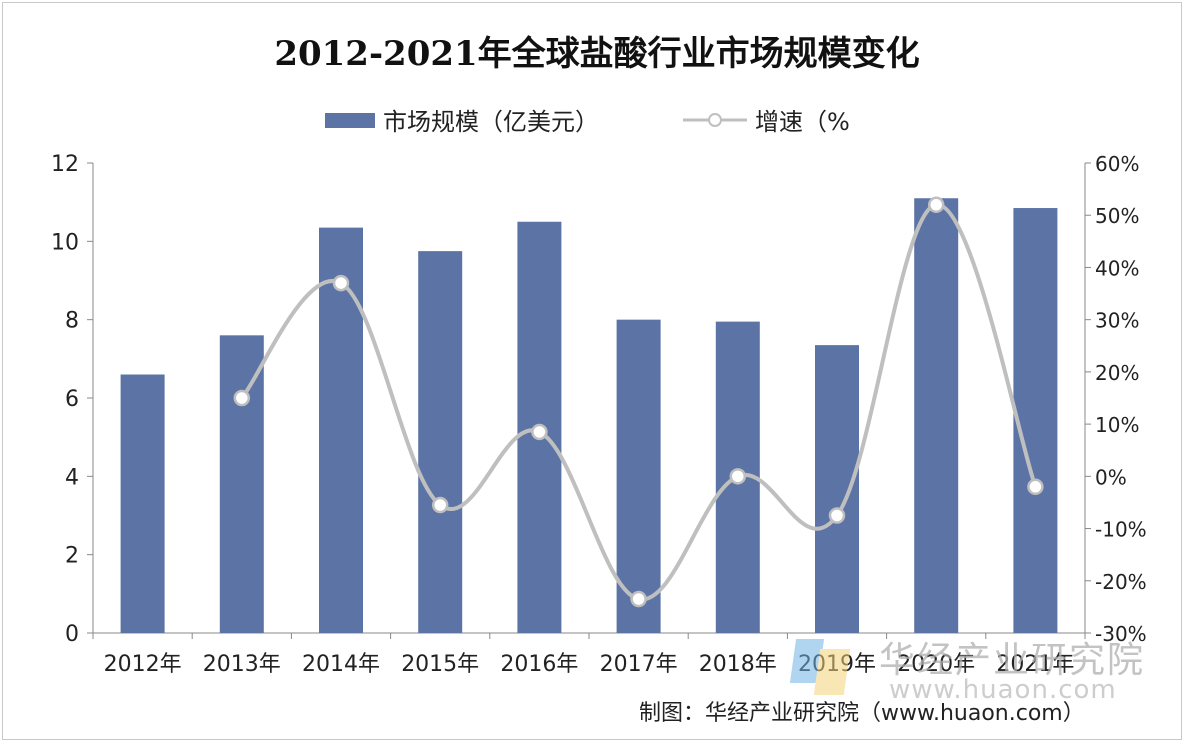 This screenshot has height=744, width=1186. I want to click on legend-swatch-bar, so click(350, 120).